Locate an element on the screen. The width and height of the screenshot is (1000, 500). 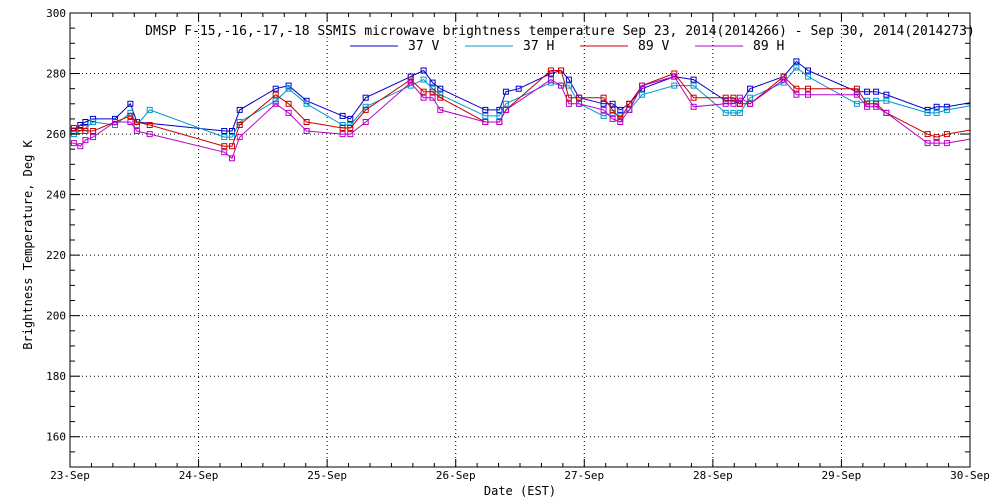
y-axis-label: Brightness Temperature, Deg K is located at coordinates (28, 244).